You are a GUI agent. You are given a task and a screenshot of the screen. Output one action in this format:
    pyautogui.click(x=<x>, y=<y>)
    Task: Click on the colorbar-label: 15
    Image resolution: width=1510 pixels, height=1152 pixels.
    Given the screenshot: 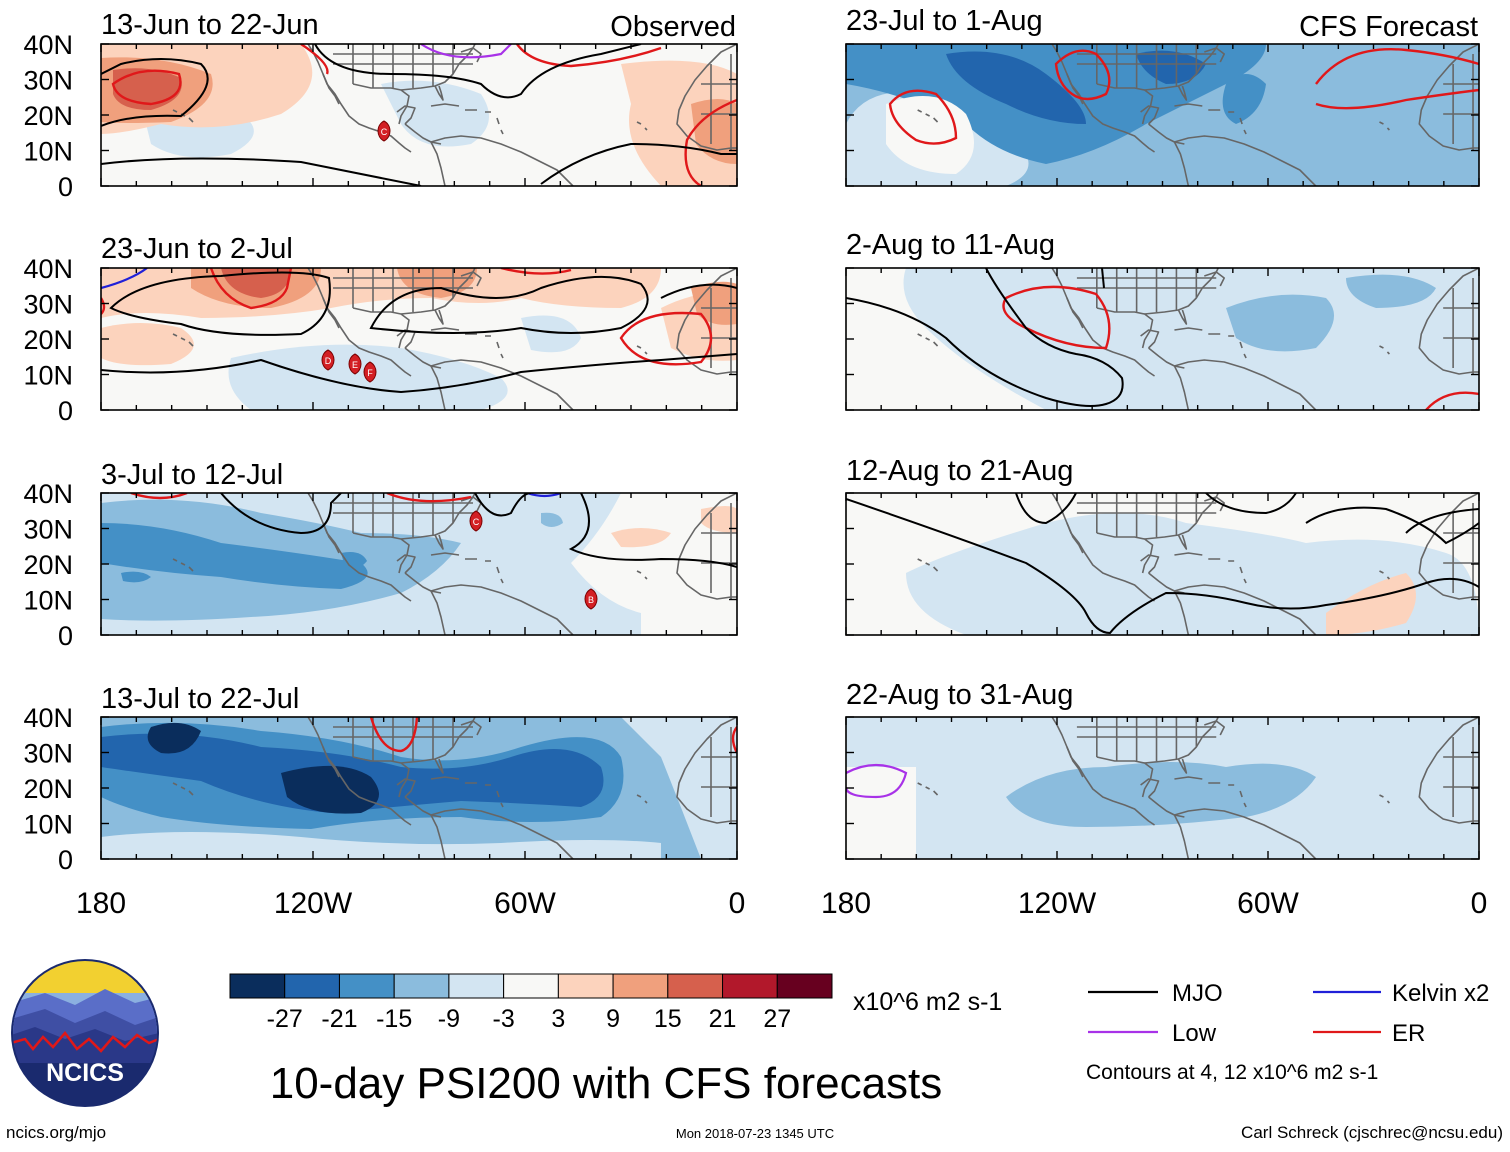 What is the action you would take?
    pyautogui.click(x=668, y=1019)
    